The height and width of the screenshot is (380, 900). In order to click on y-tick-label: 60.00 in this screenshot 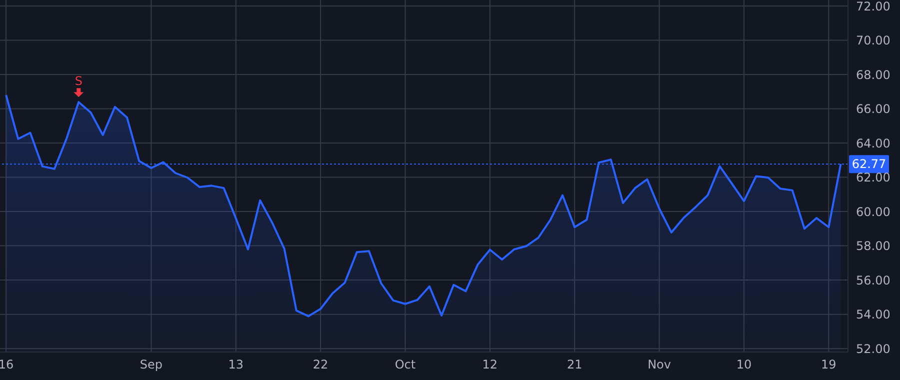, I will do `click(873, 211)`.